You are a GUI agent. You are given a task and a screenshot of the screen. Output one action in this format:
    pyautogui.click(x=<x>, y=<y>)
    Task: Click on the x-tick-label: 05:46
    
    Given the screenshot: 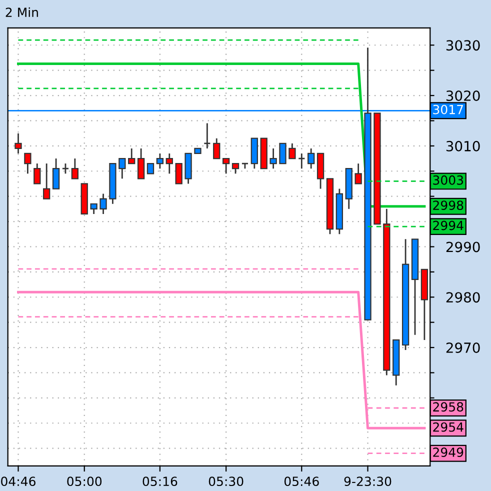 What is the action you would take?
    pyautogui.click(x=301, y=481)
    